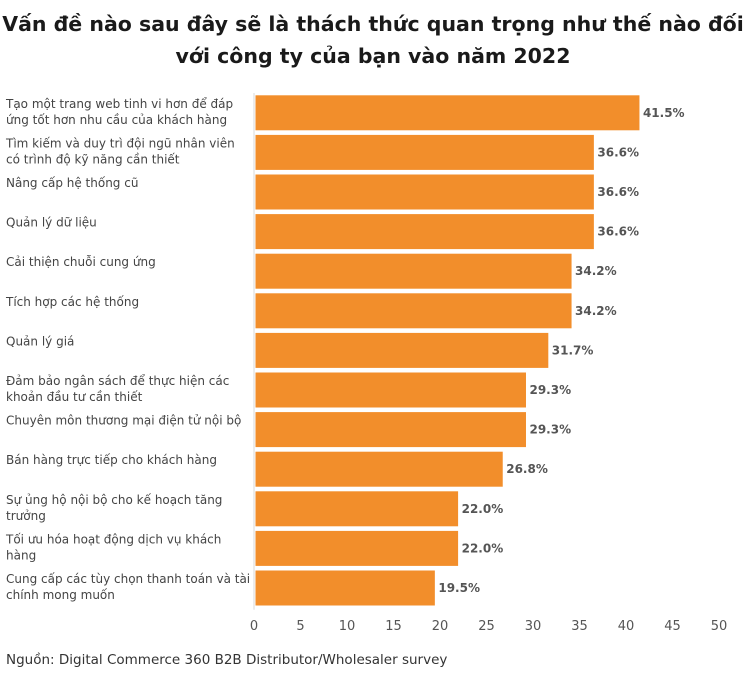 Image resolution: width=746 pixels, height=682 pixels. Describe the element at coordinates (347, 626) in the screenshot. I see `x-tick-label: 10` at that location.